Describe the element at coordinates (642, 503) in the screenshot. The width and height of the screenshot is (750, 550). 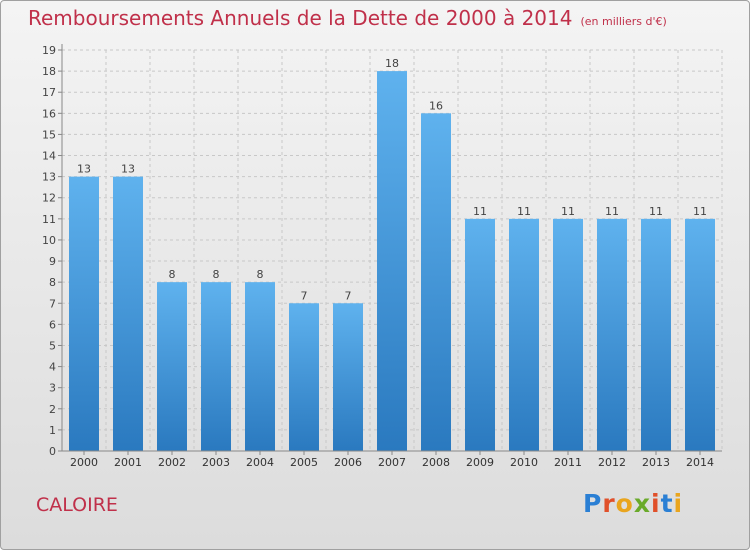
I see `logo-letter: x` at that location.